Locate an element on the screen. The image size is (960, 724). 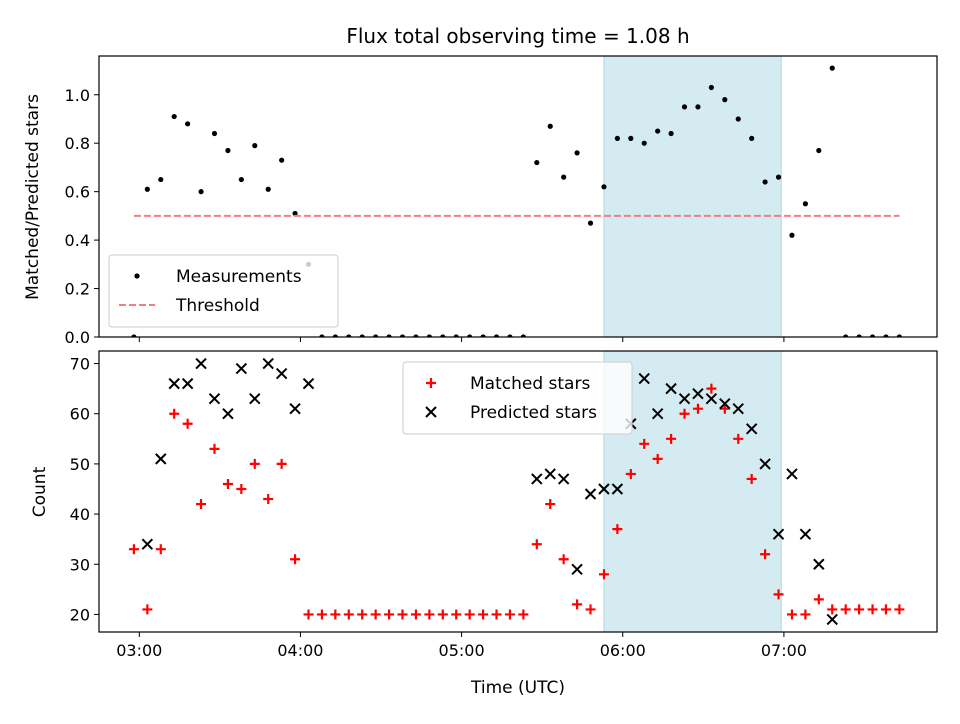
bottom-x-tick-label: 07:00 is located at coordinates (784, 650).